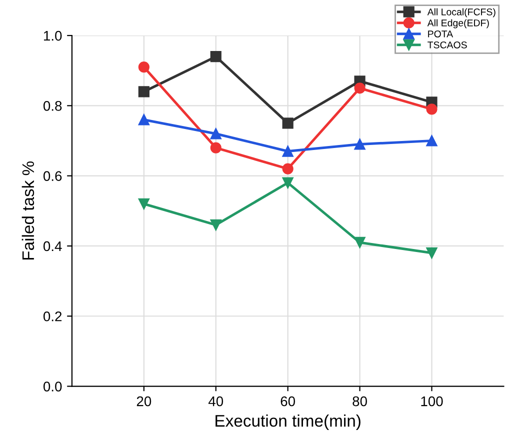  Describe the element at coordinates (432, 401) in the screenshot. I see `x-tick-label: 100` at that location.